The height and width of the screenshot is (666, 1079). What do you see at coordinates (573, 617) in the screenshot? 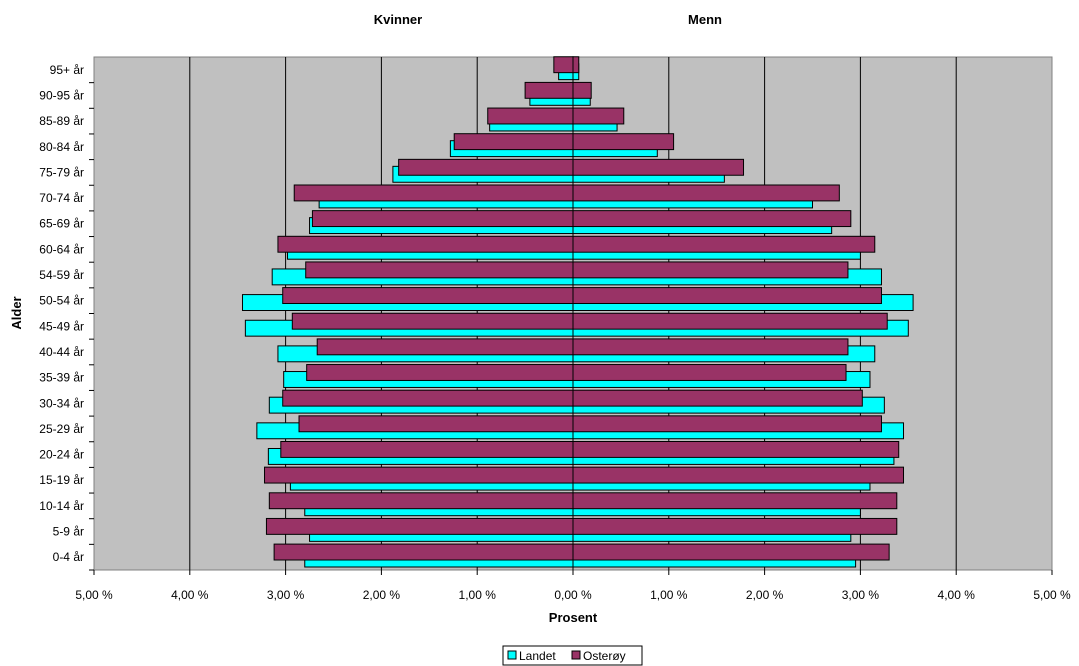
I see `x-axis-label: Prosent` at bounding box center [573, 617].